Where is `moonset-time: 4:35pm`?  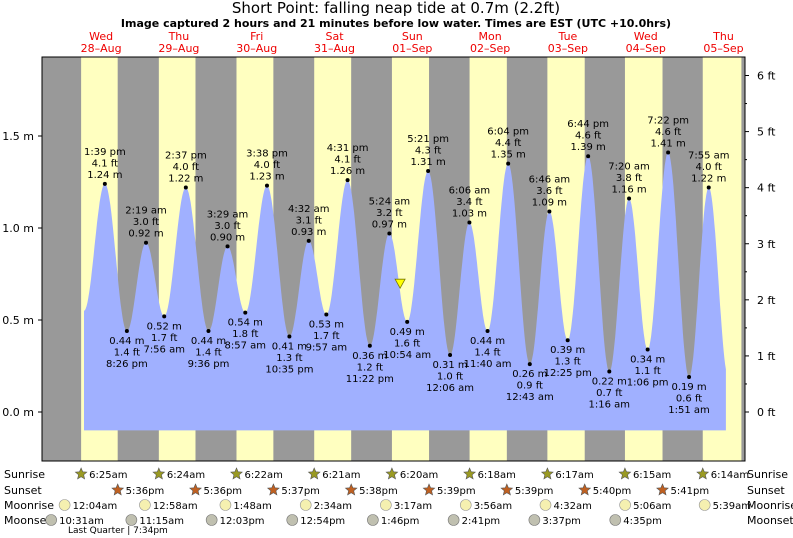 moonset-time: 4:35pm is located at coordinates (642, 521).